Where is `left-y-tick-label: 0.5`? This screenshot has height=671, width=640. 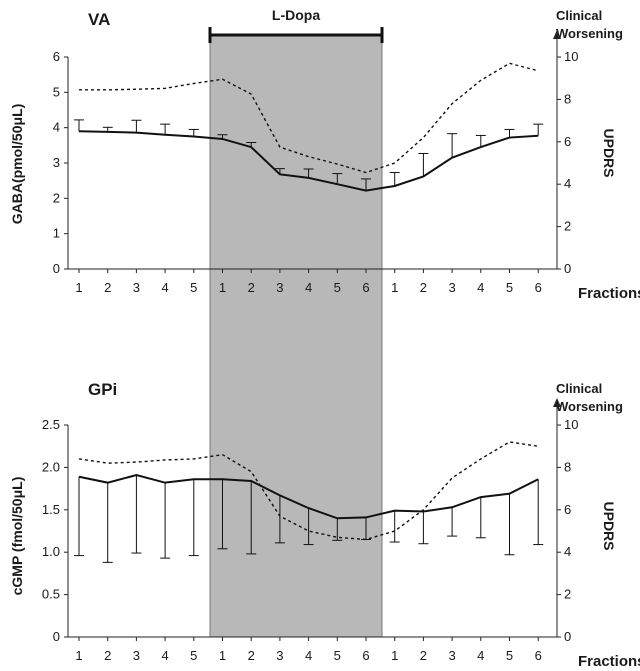 left-y-tick-label: 0.5 is located at coordinates (51, 594).